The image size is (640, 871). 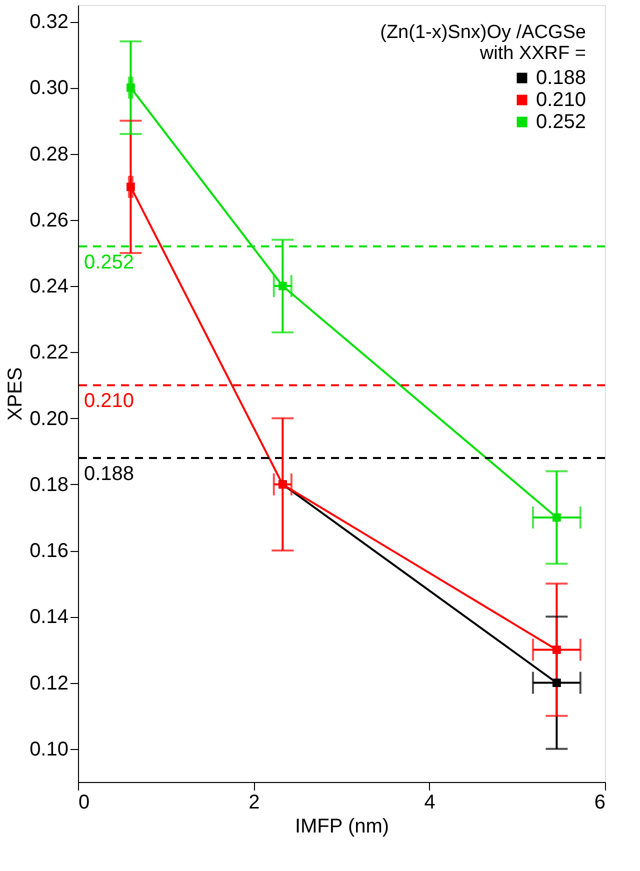 I want to click on y-tick-label: 0.14, so click(x=49, y=617).